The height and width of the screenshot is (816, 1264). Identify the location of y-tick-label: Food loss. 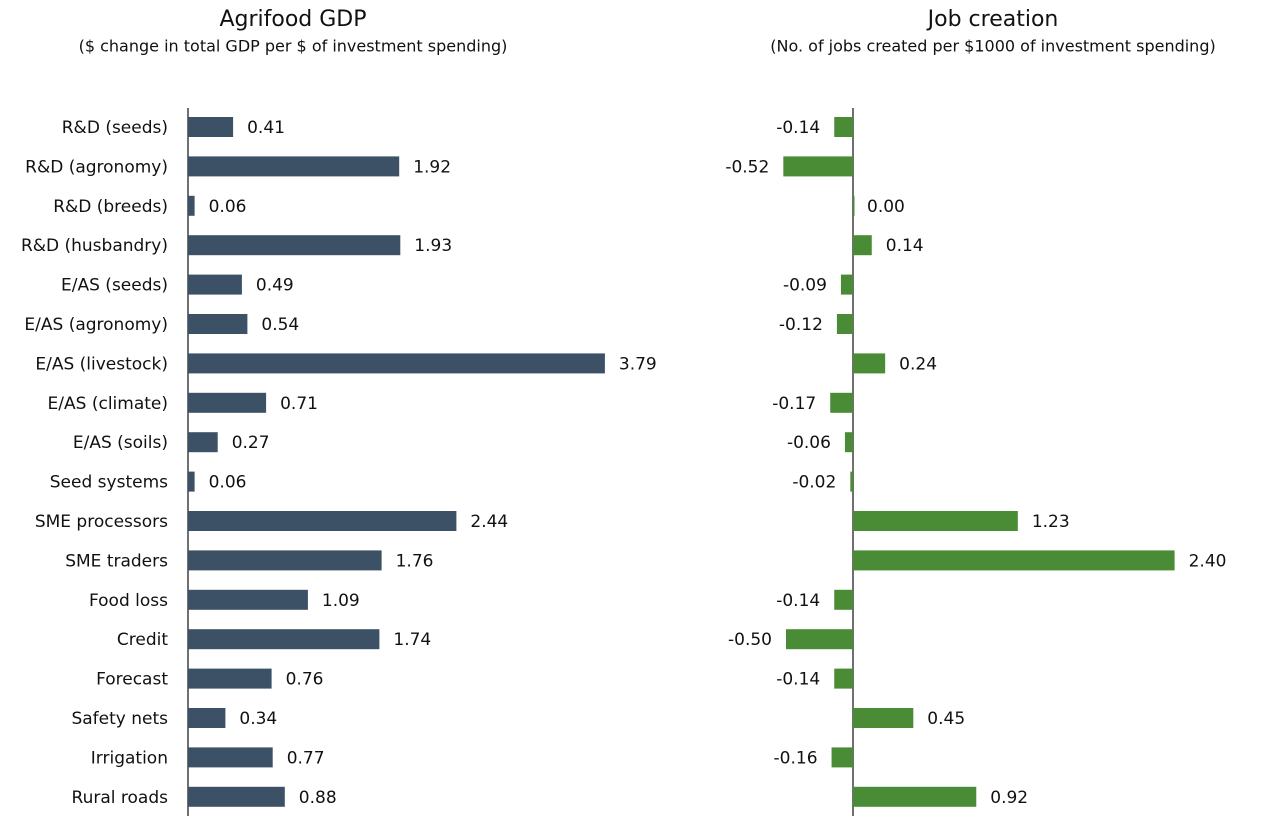
(128, 601).